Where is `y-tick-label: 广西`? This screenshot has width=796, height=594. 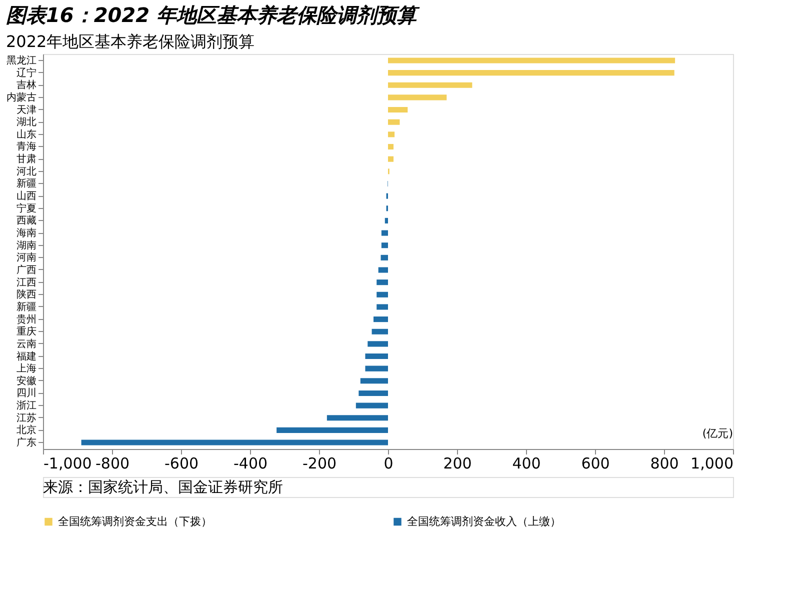
y-tick-label: 广西 is located at coordinates (26, 270).